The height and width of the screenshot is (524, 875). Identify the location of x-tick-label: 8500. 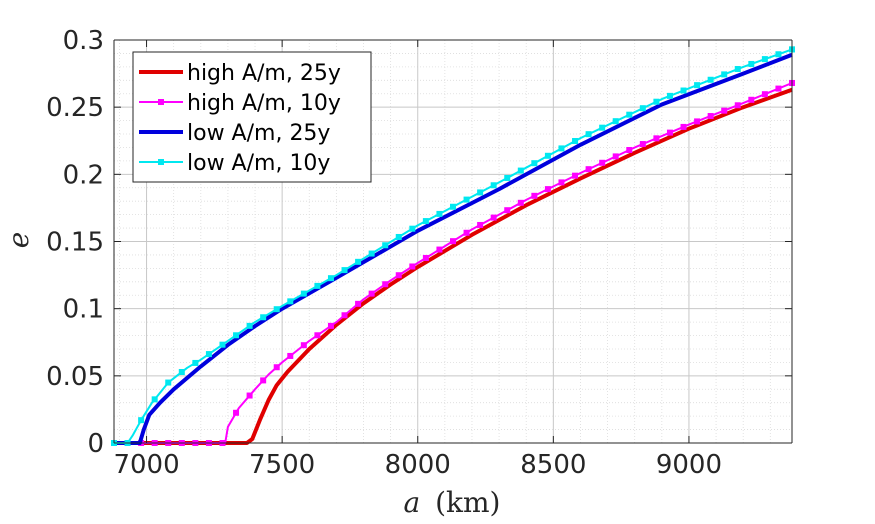
(553, 465).